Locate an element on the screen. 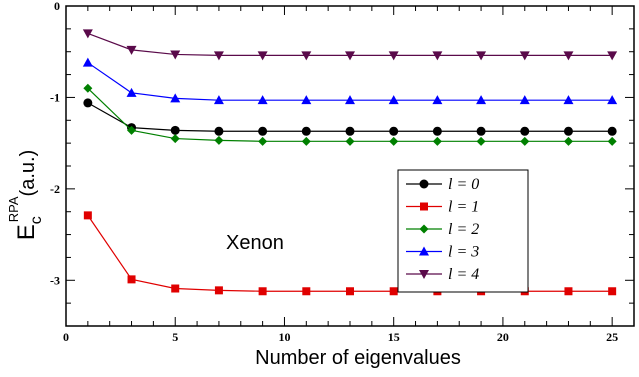 Image resolution: width=639 pixels, height=377 pixels. legend-label: l = 4 is located at coordinates (463, 274).